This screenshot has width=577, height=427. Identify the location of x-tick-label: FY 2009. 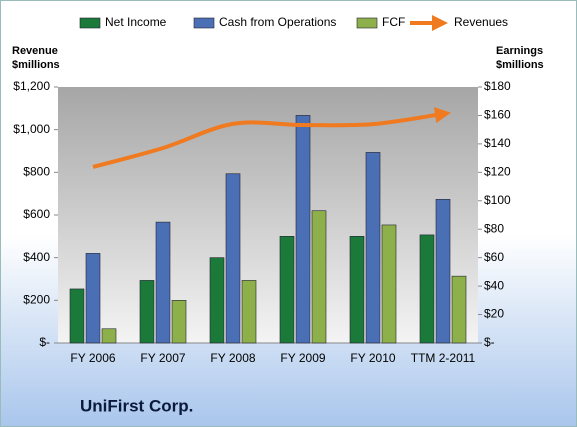
(302, 358).